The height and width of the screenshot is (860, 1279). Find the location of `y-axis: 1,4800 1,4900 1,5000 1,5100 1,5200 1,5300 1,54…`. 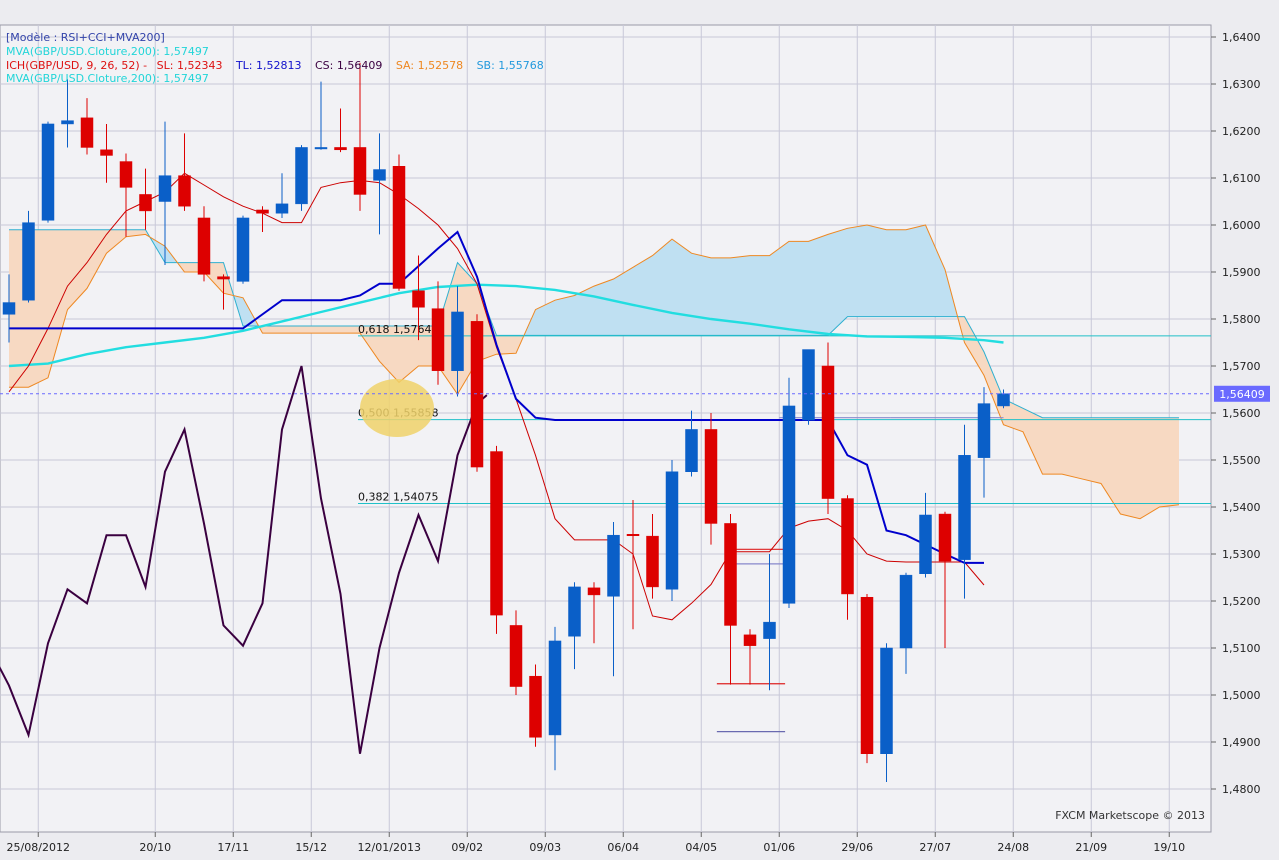

y-axis: 1,4800 1,4900 1,5000 1,5100 1,5200 1,5300 1,54… is located at coordinates (1236, 413).